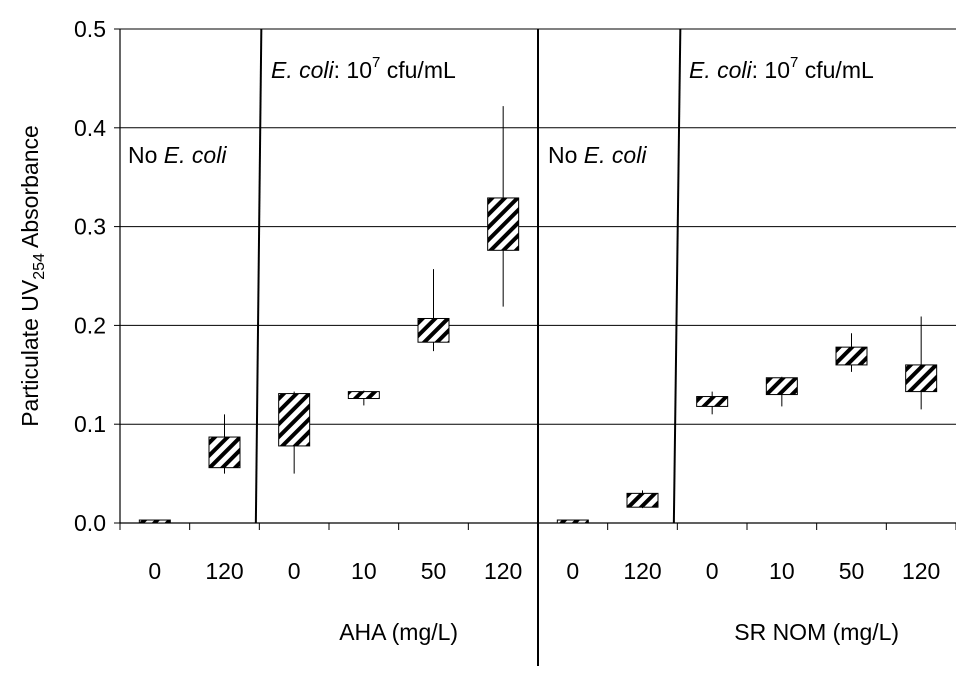 The image size is (956, 677). Describe the element at coordinates (781, 68) in the screenshot. I see `annotation-sr_ecoli: E. coli: 107 cfu/mL` at that location.